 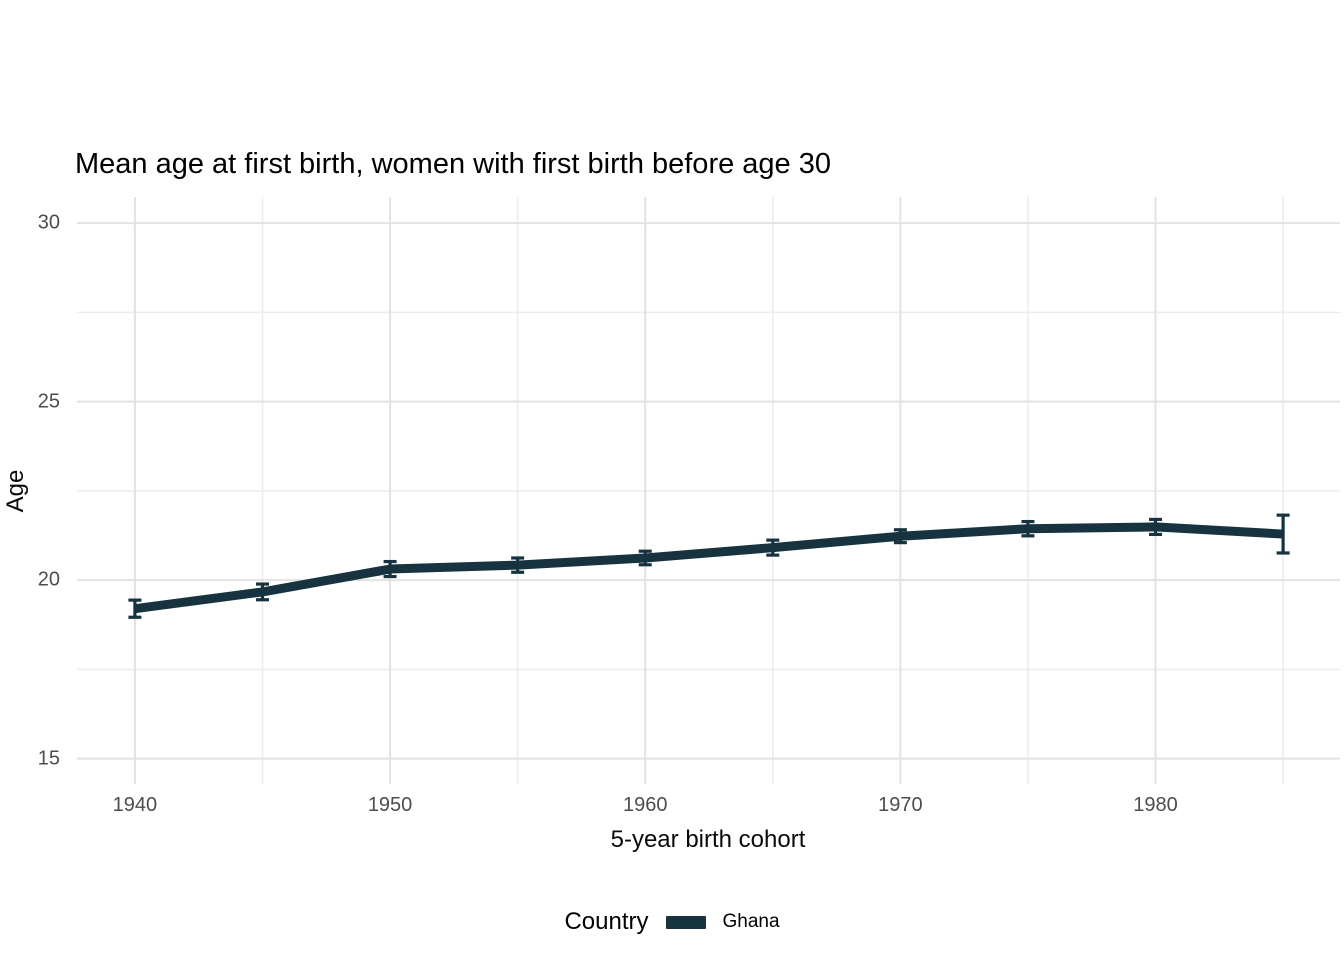 What do you see at coordinates (135, 805) in the screenshot?
I see `x-tick-label-1940: 1940` at bounding box center [135, 805].